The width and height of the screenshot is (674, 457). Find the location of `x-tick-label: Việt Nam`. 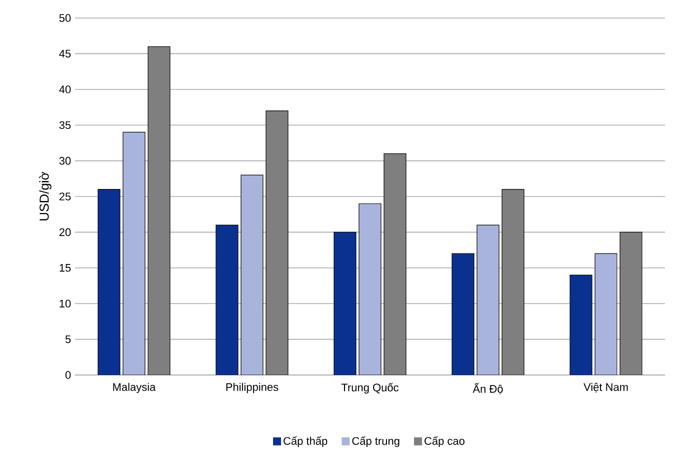

x-tick-label: Việt Nam is located at coordinates (606, 387).